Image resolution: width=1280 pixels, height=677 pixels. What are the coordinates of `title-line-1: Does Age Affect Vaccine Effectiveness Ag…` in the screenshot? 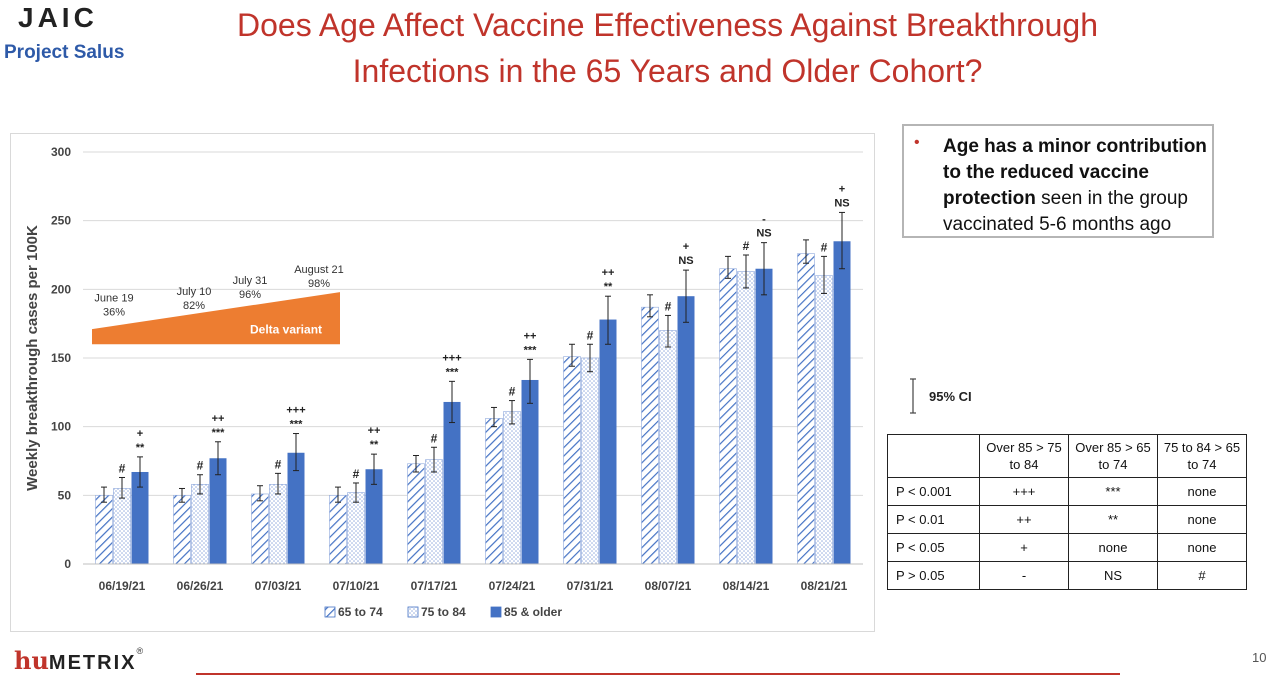 It's located at (667, 25).